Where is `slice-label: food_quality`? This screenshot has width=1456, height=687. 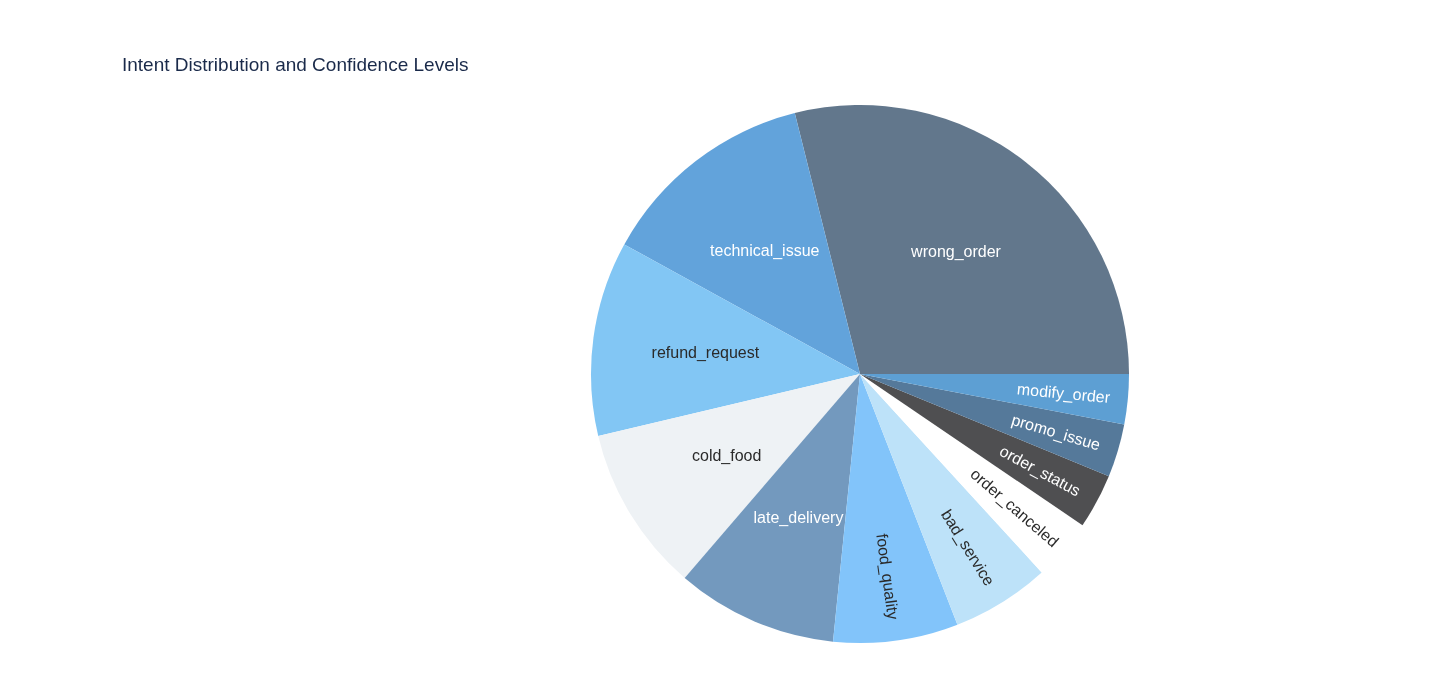
slice-label: food_quality is located at coordinates (887, 576).